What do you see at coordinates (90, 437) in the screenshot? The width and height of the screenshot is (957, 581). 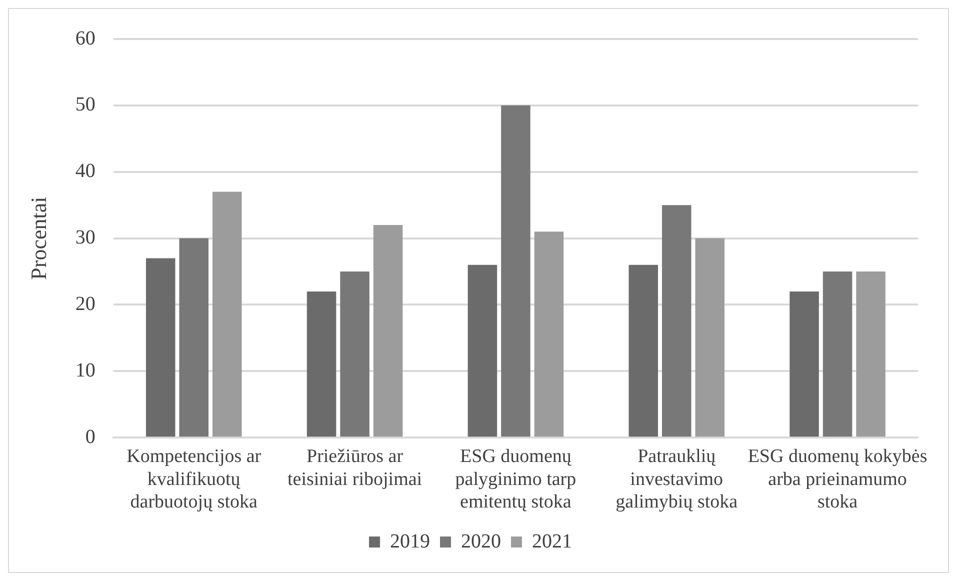 I see `y-tick-label: 0` at bounding box center [90, 437].